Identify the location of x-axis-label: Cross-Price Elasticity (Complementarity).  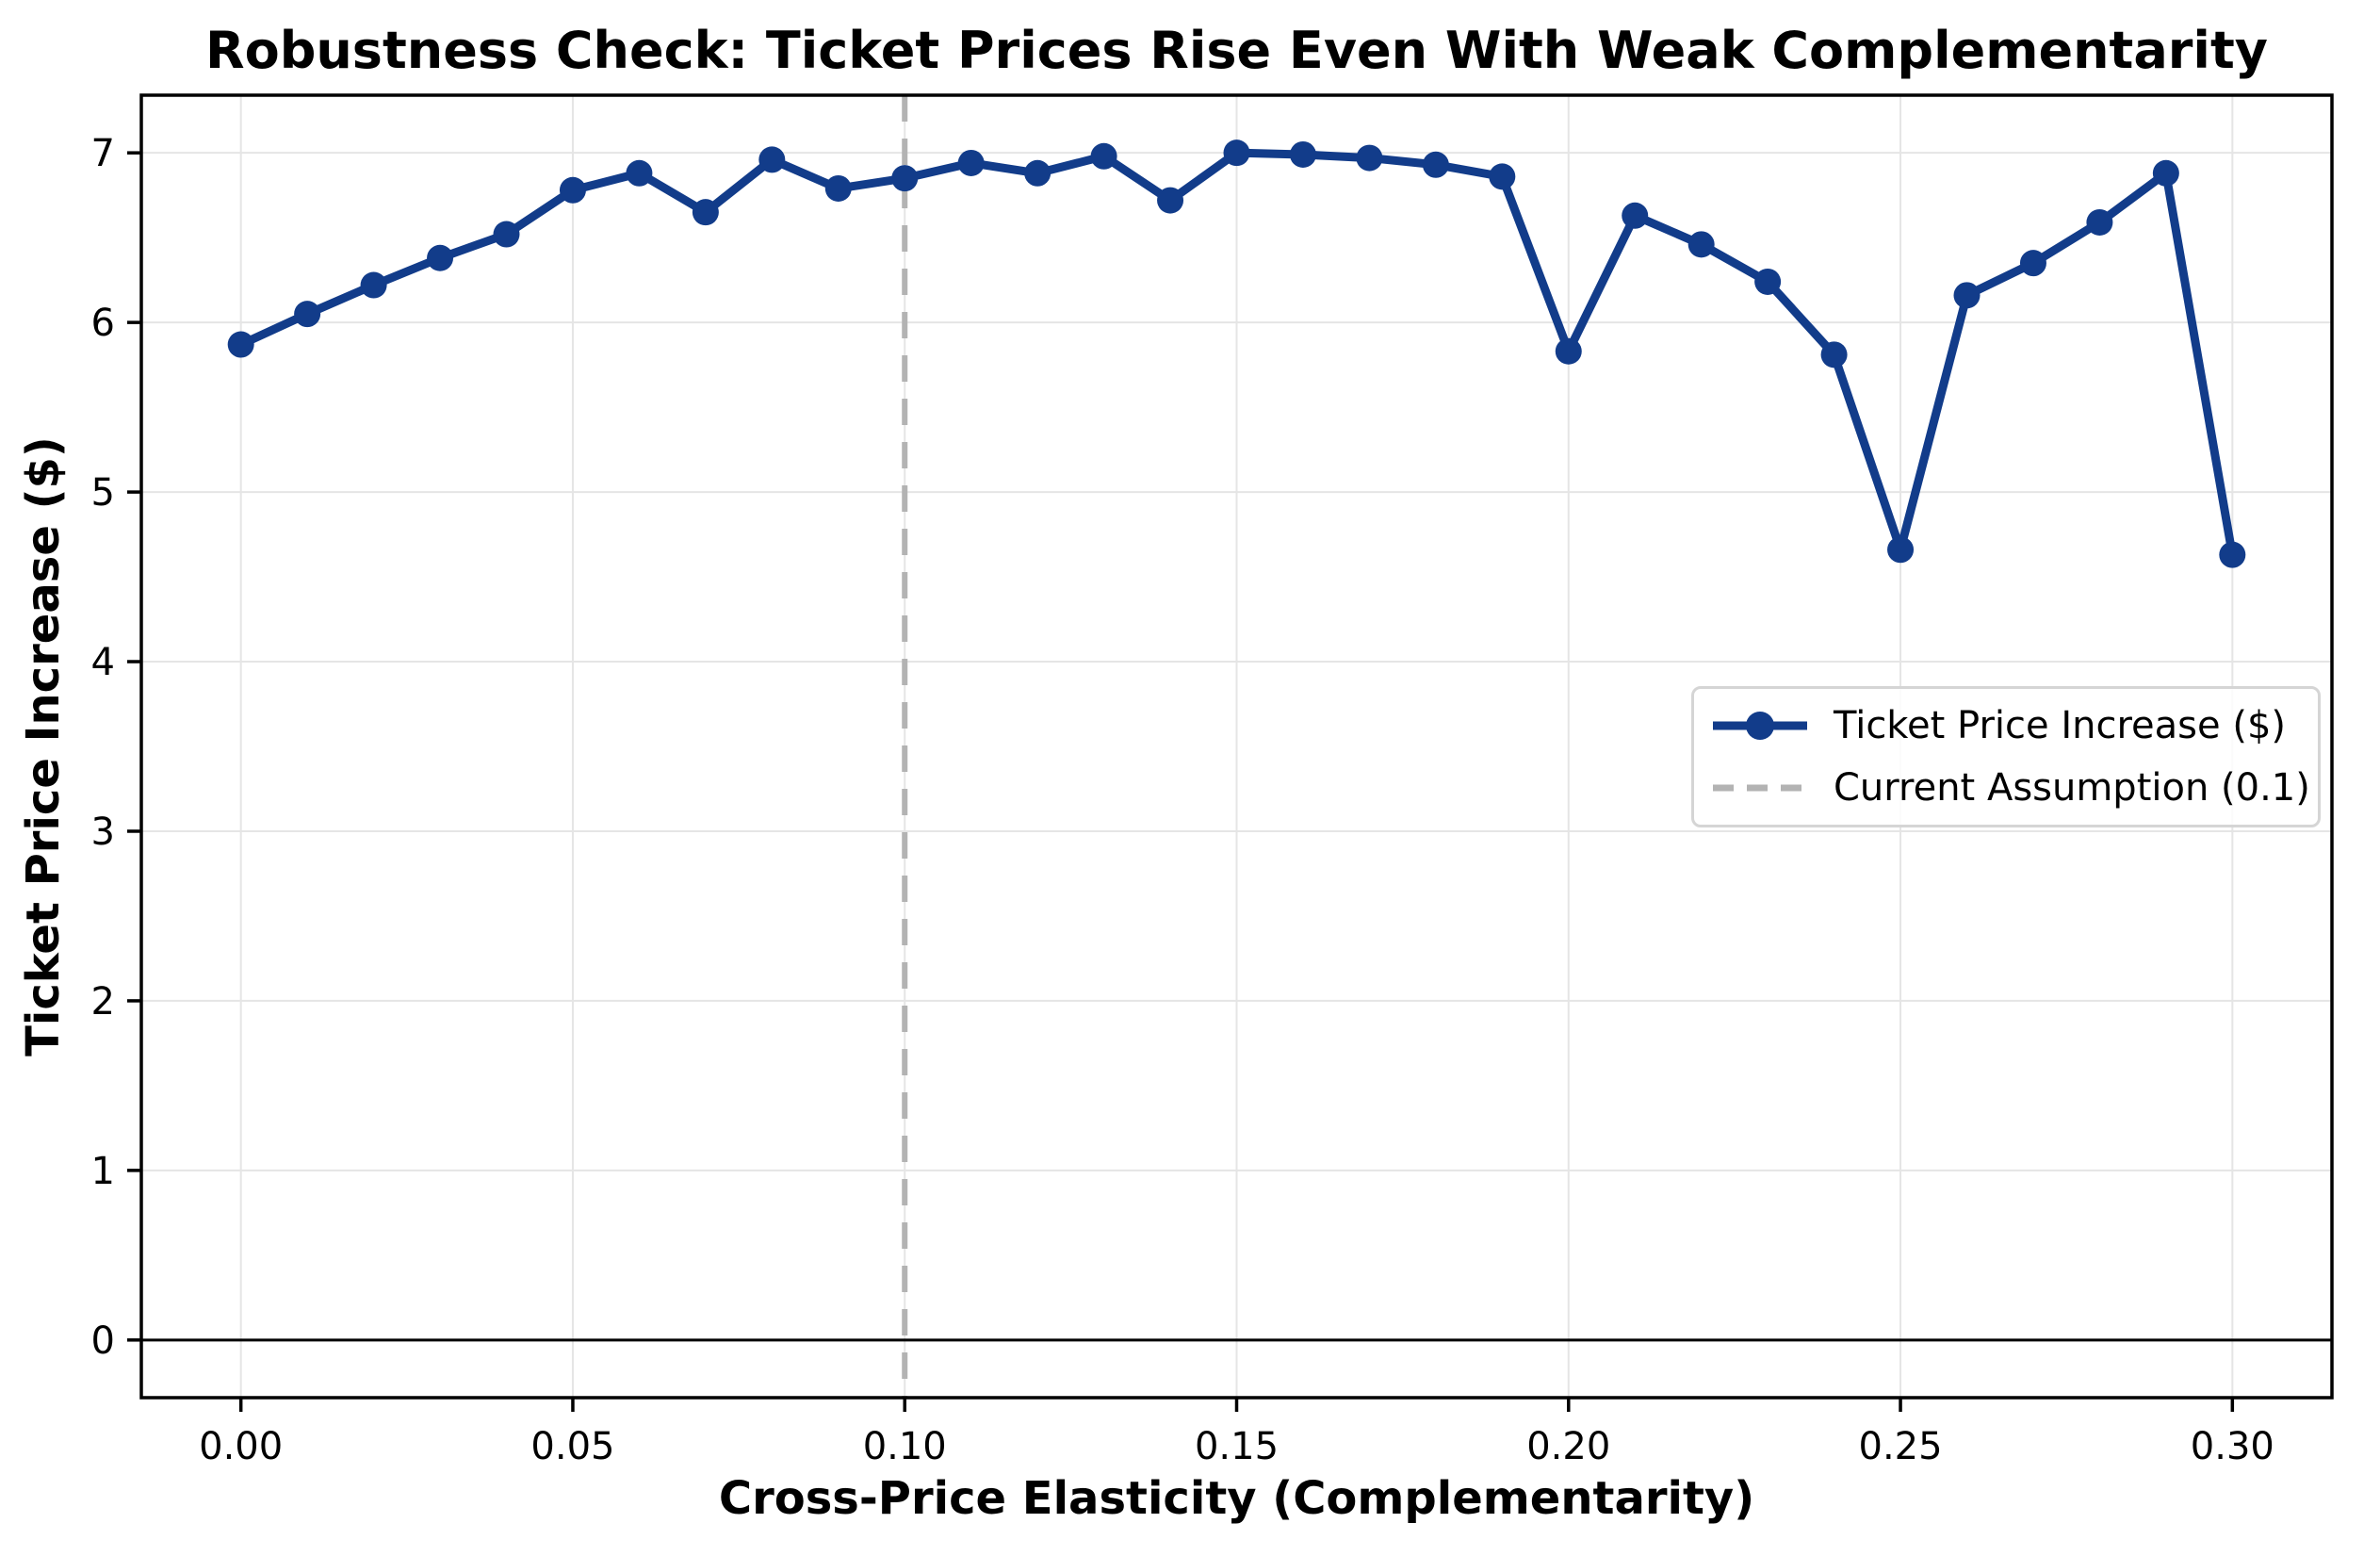
(1236, 1498).